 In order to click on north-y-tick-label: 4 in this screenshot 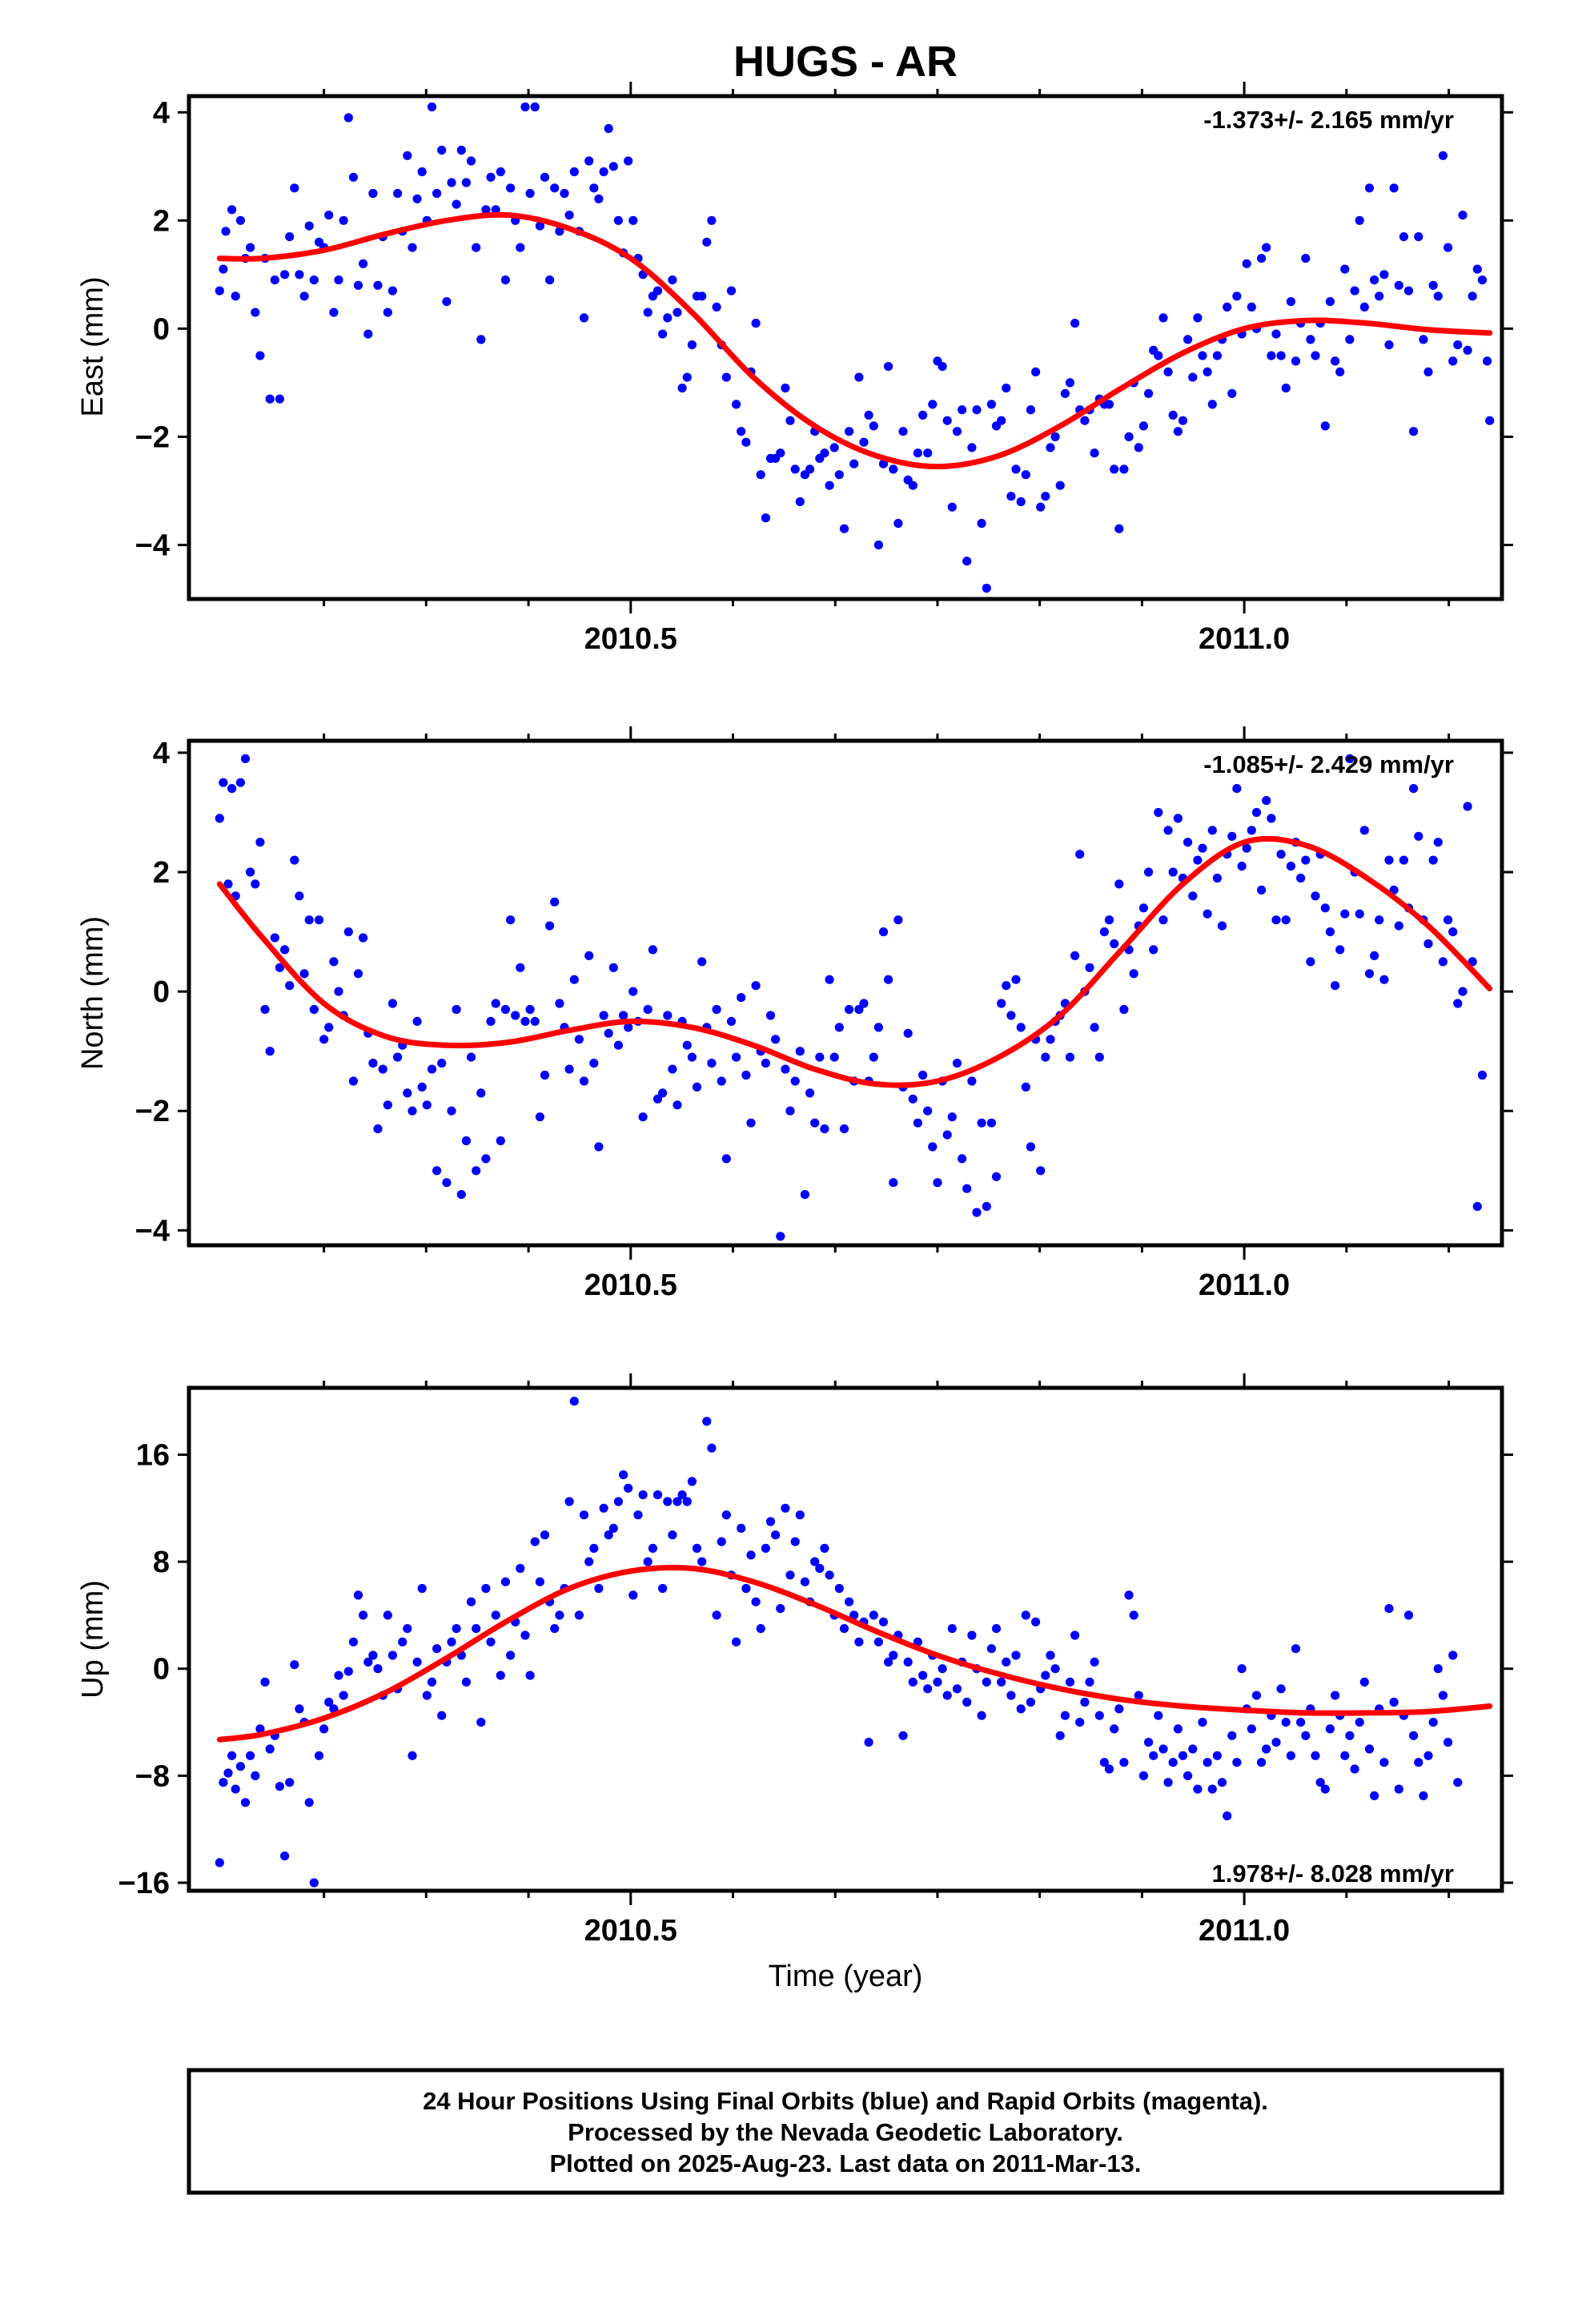, I will do `click(161, 753)`.